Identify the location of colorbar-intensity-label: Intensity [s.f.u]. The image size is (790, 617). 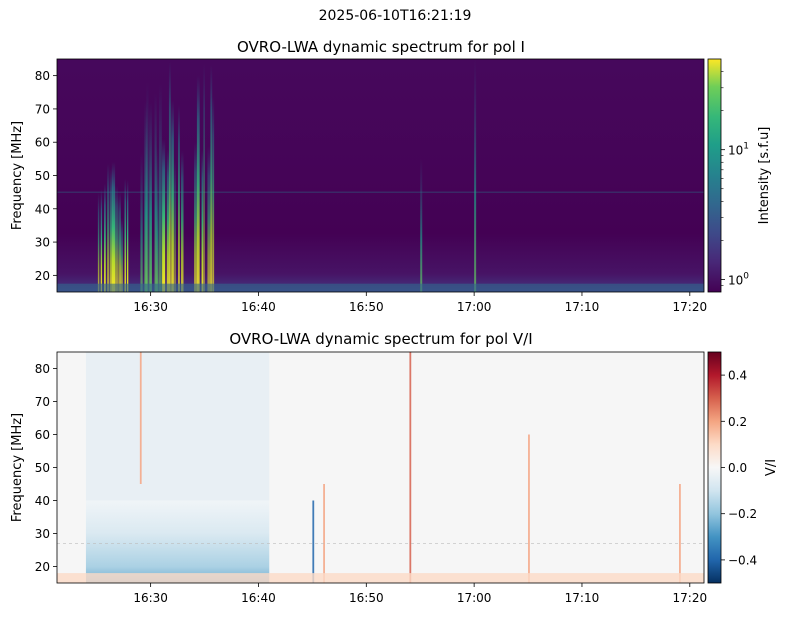
(764, 176).